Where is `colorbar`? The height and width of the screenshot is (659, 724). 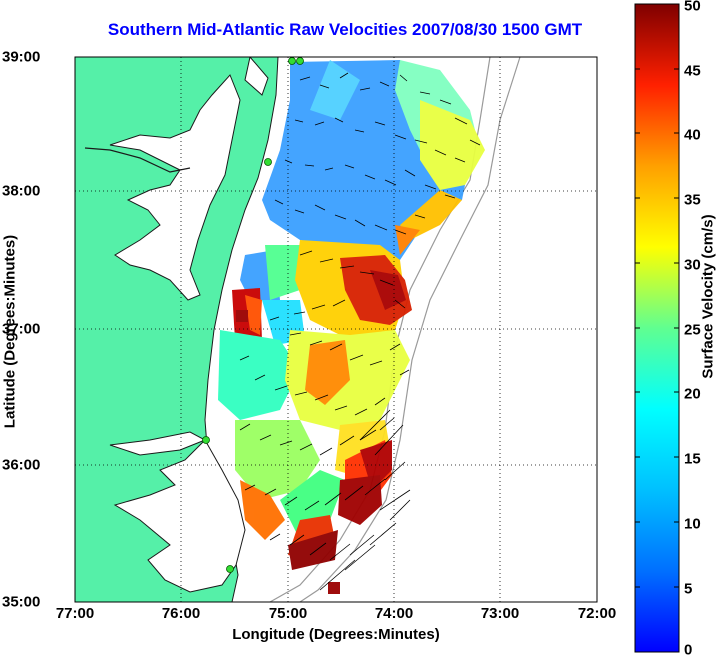 colorbar is located at coordinates (657, 328).